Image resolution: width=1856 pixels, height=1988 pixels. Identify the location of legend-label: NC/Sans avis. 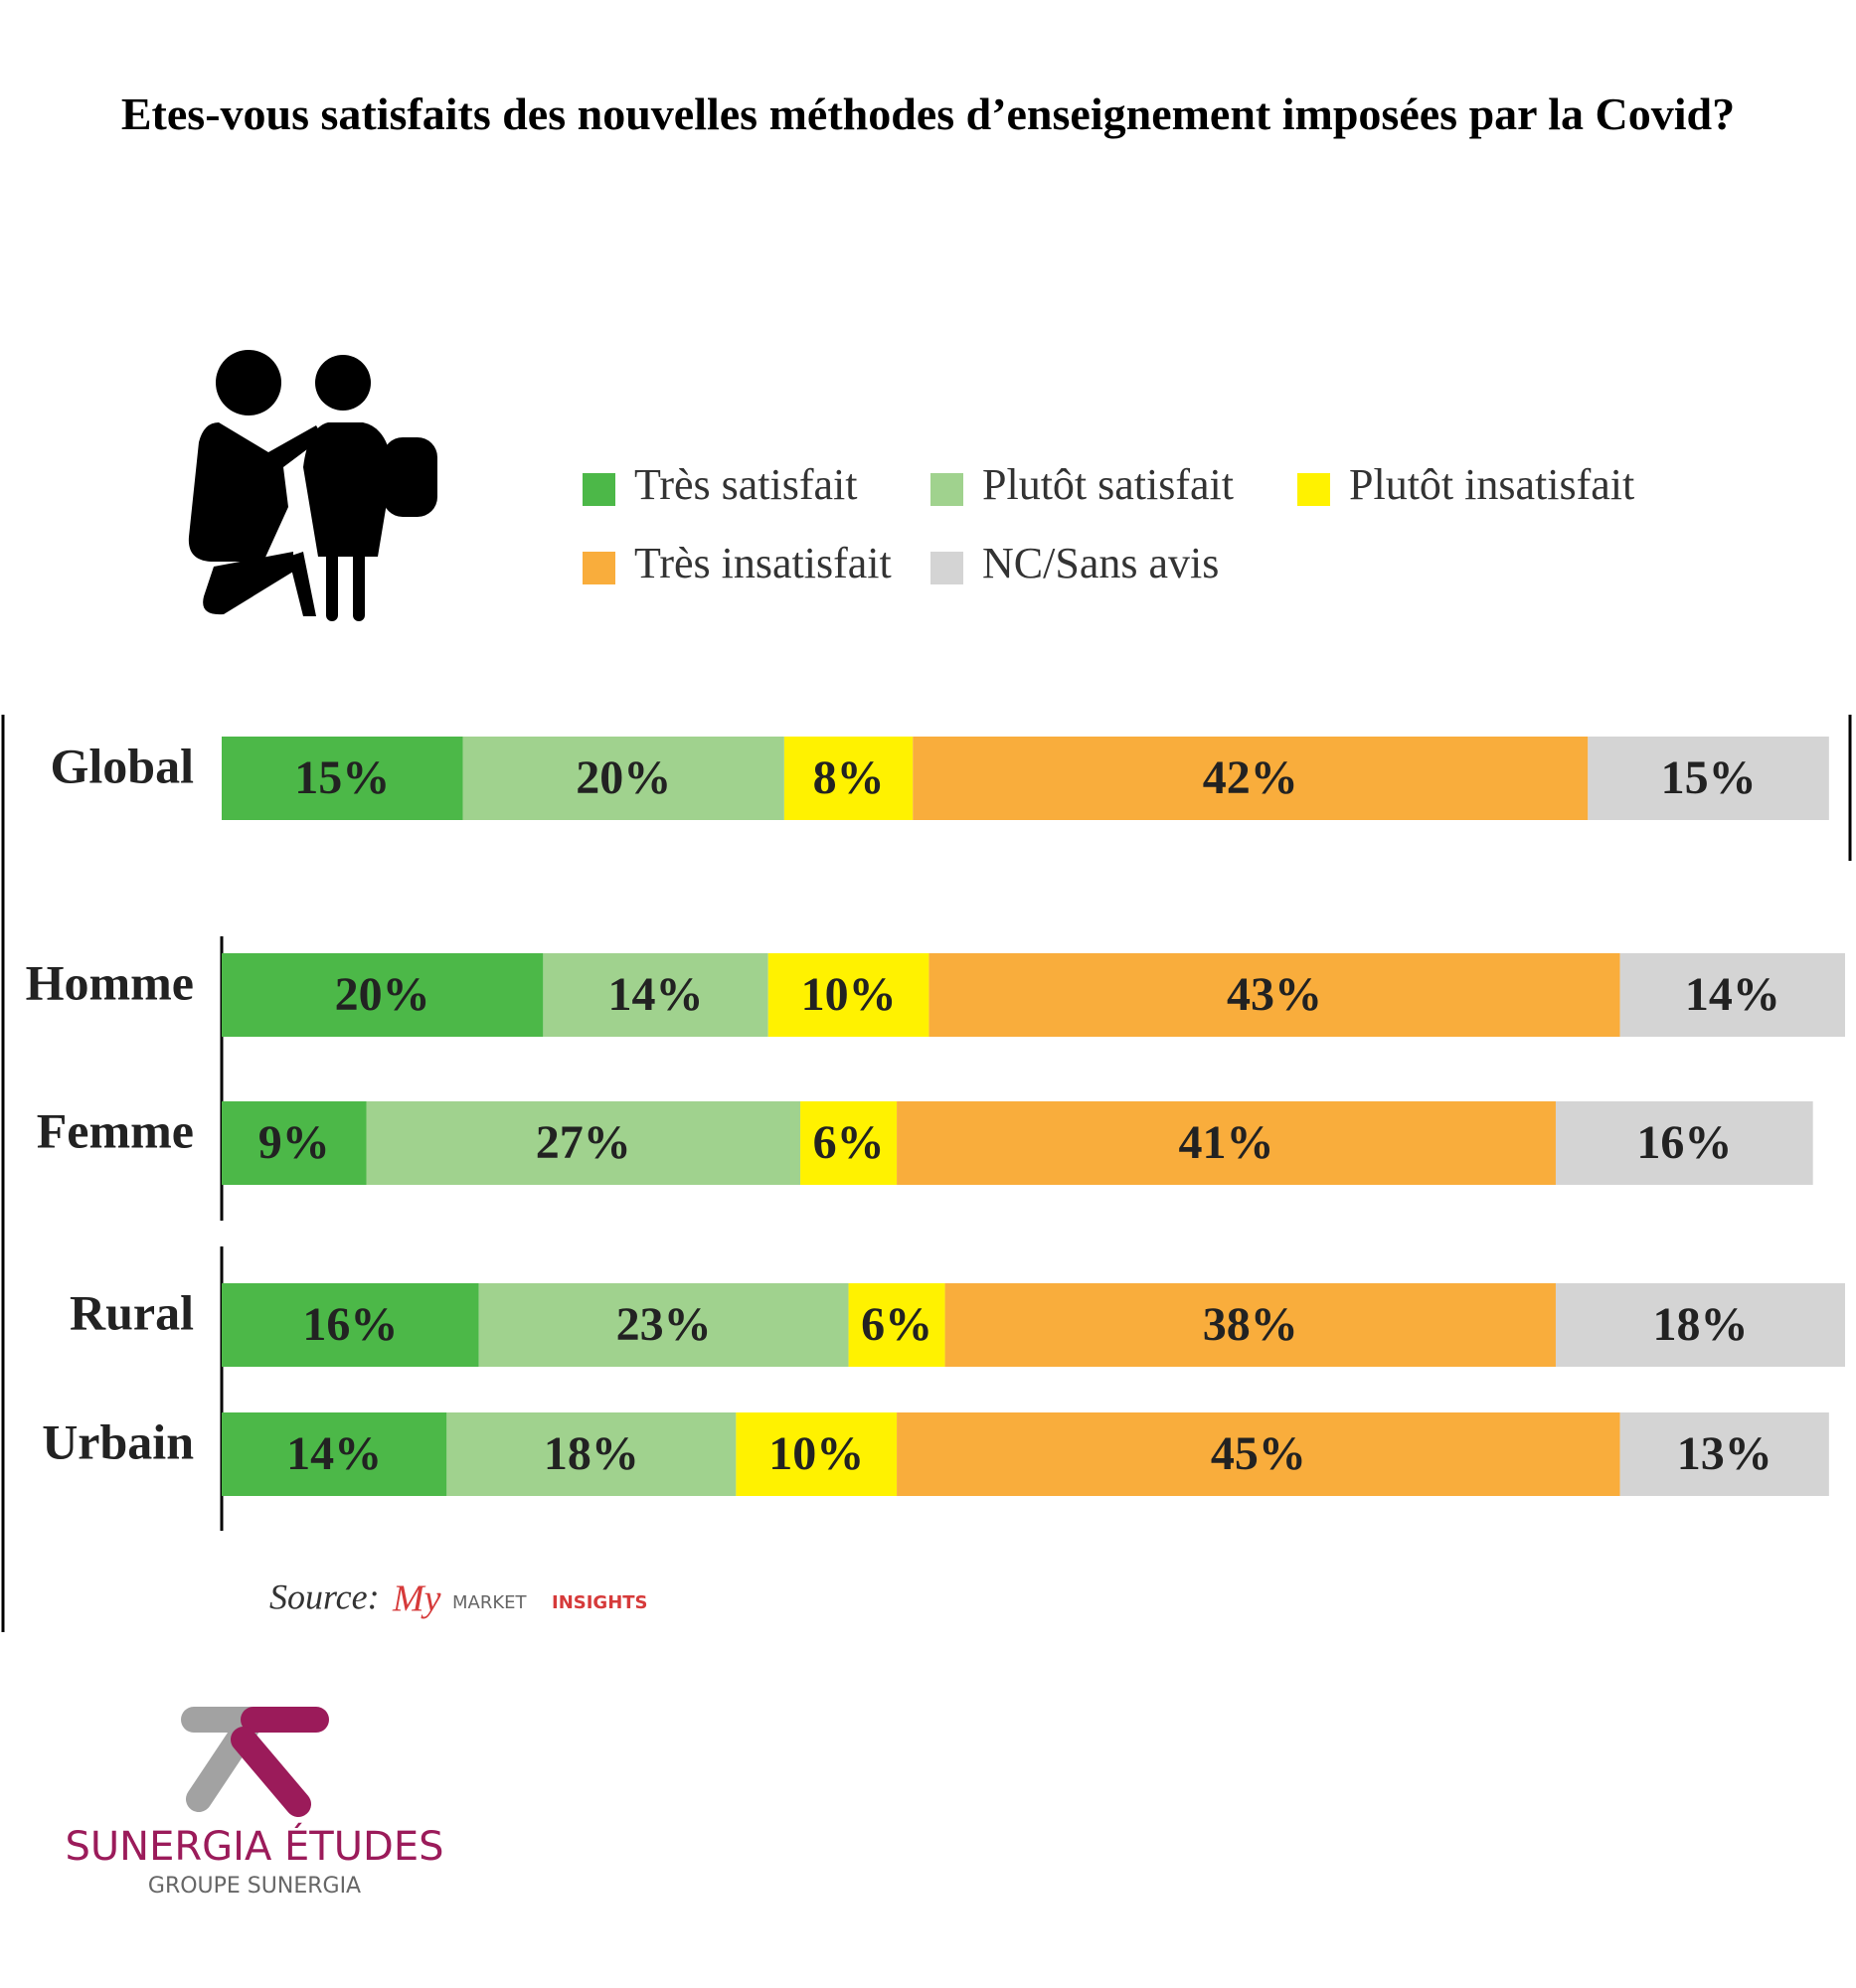
(1100, 563).